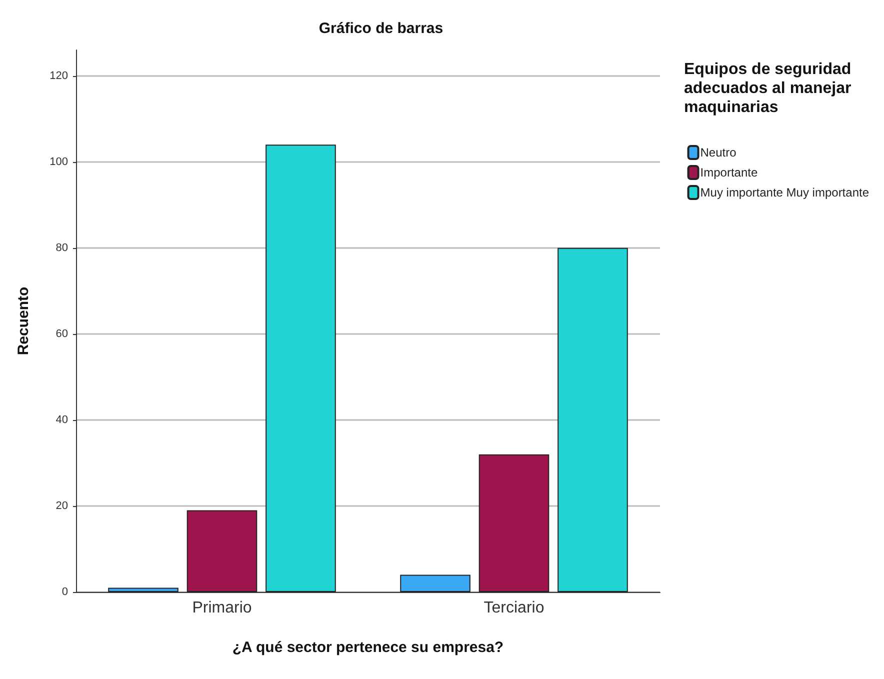 This screenshot has width=884, height=679. What do you see at coordinates (23, 321) in the screenshot?
I see `y-axis-title: Recuento` at bounding box center [23, 321].